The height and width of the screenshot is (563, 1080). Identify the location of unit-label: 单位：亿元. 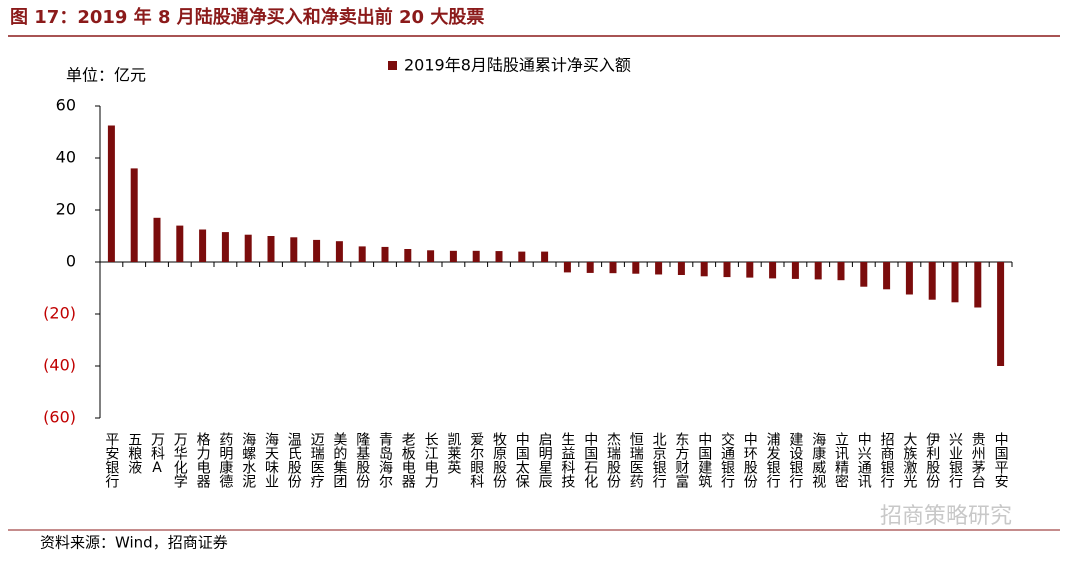
(106, 75).